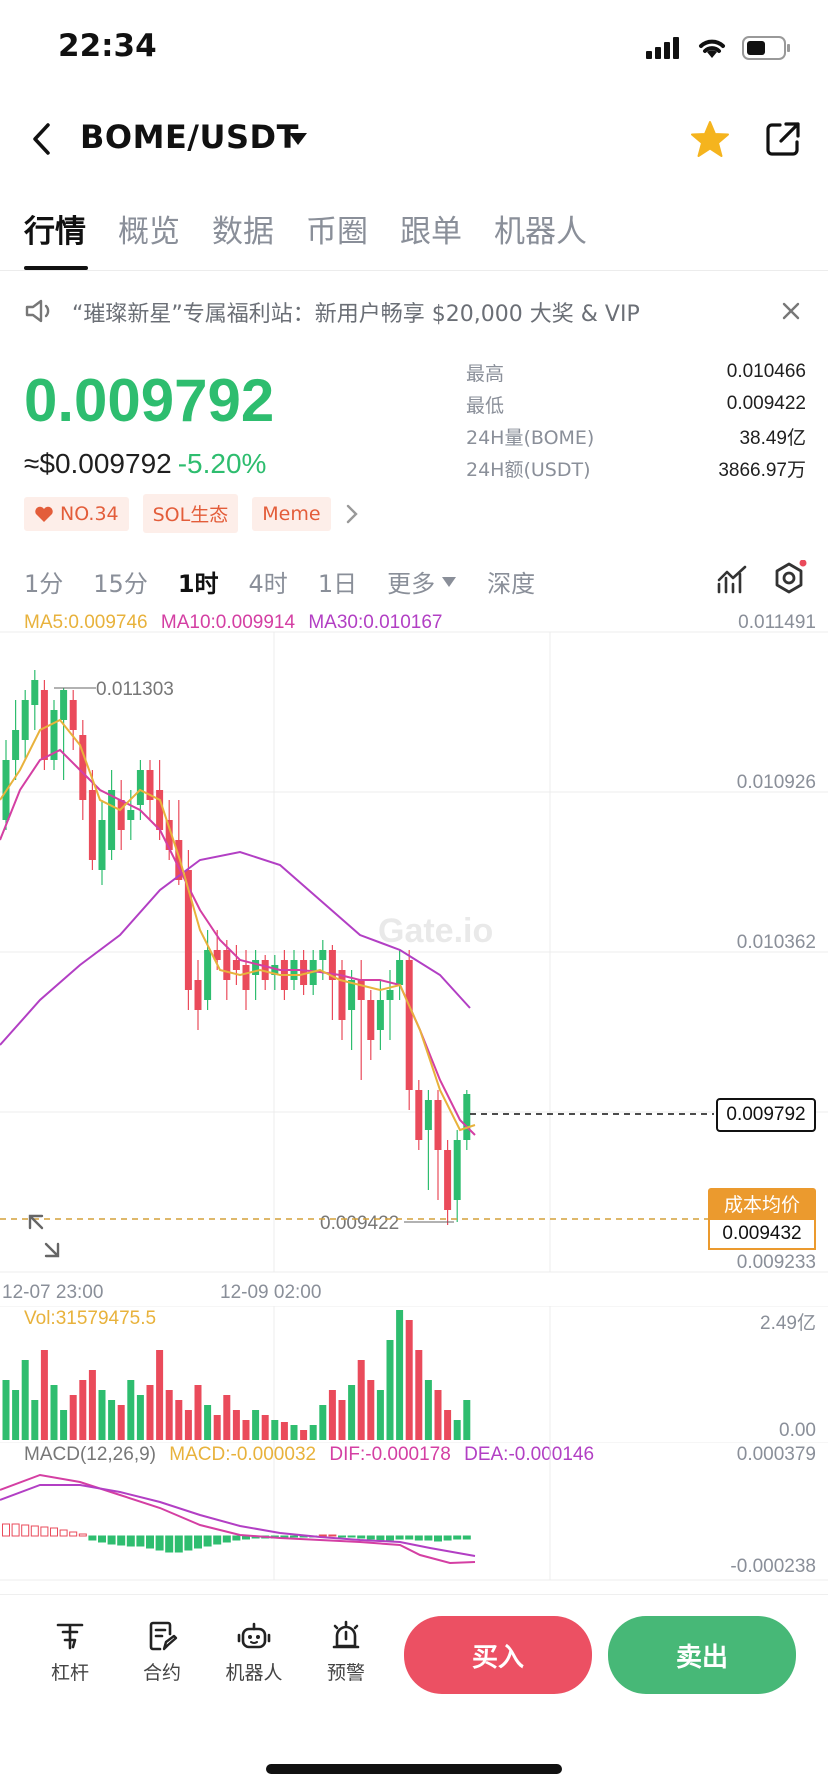  Describe the element at coordinates (254, 1652) in the screenshot. I see `nav-robot: 机器人` at that location.